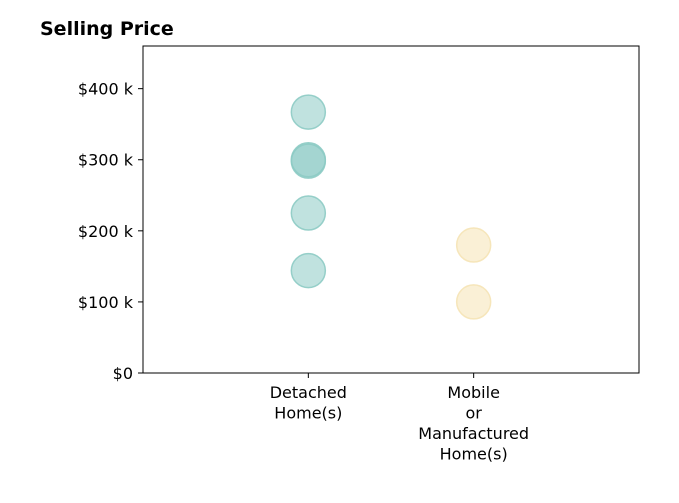 This screenshot has width=679, height=503. What do you see at coordinates (106, 160) in the screenshot?
I see `y-tick-label: $300 k` at bounding box center [106, 160].